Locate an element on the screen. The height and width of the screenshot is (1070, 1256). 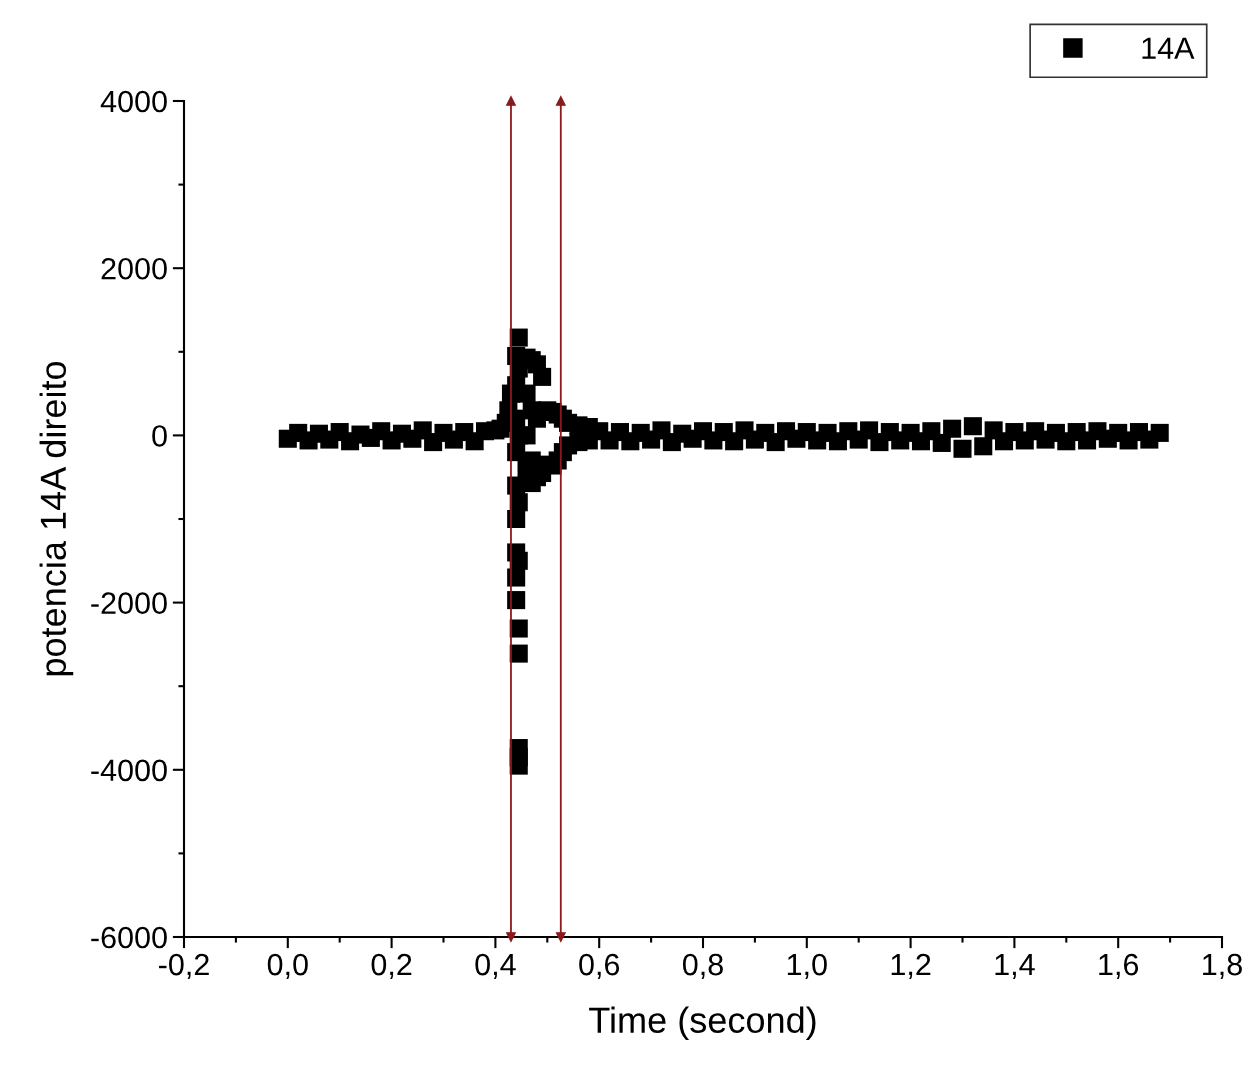
y-tick-label: -2000 is located at coordinates (129, 603).